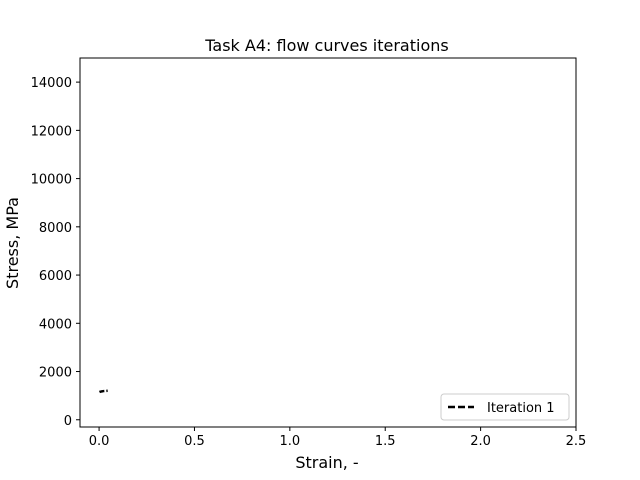  What do you see at coordinates (194, 441) in the screenshot?
I see `x-tick-label: 0.5` at bounding box center [194, 441].